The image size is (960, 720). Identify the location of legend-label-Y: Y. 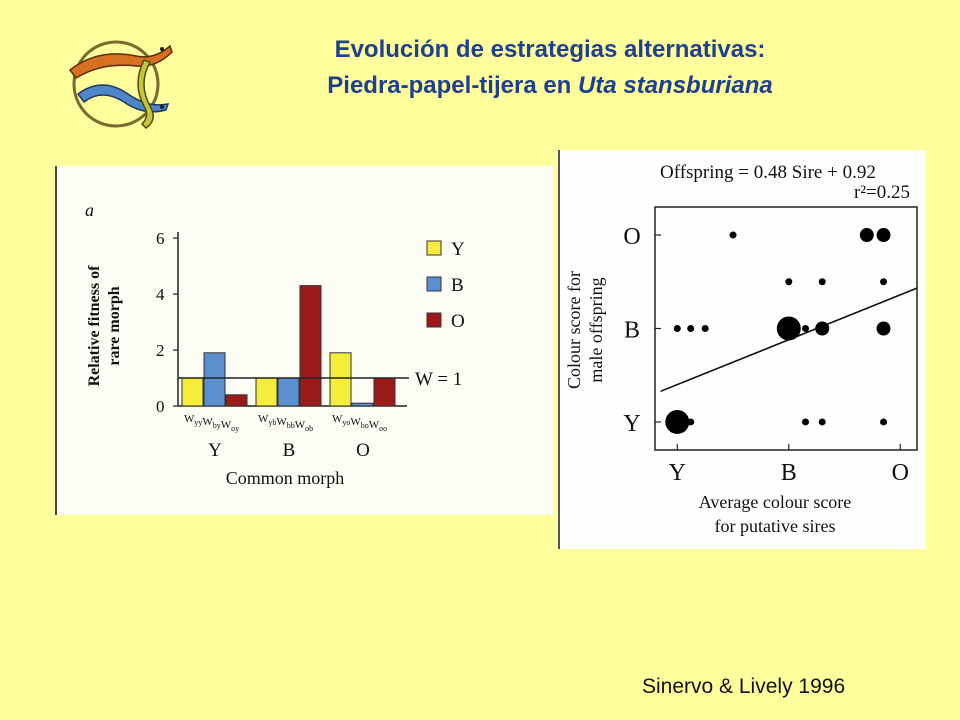
(458, 249).